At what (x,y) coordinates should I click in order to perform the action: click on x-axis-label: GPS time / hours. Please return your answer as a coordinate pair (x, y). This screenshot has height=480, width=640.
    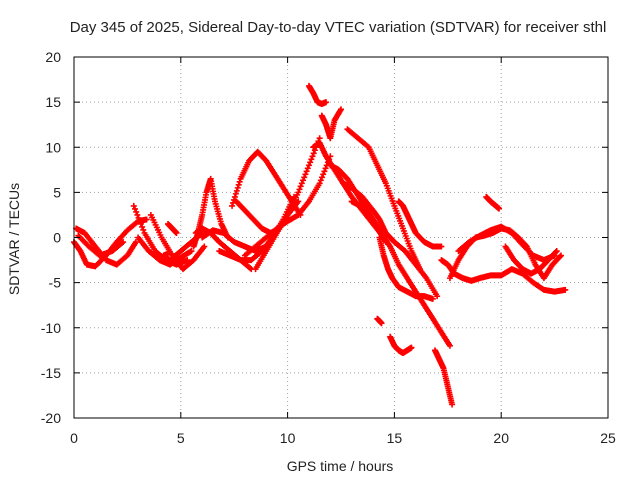
    Looking at the image, I should click on (340, 466).